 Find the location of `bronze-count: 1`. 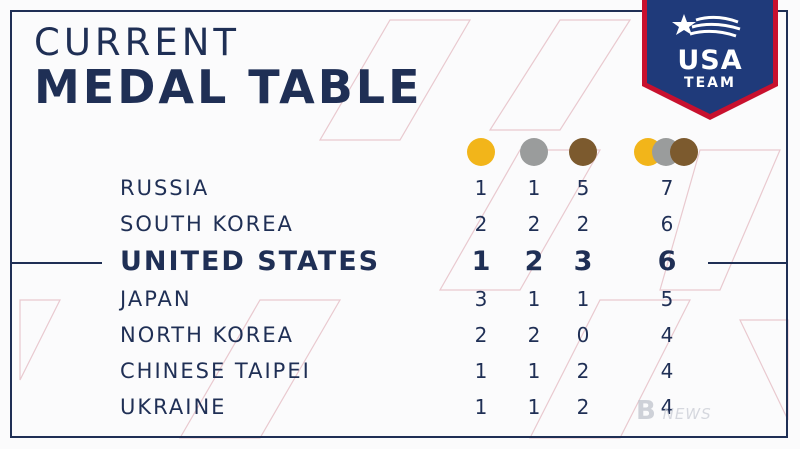

bronze-count: 1 is located at coordinates (583, 299).